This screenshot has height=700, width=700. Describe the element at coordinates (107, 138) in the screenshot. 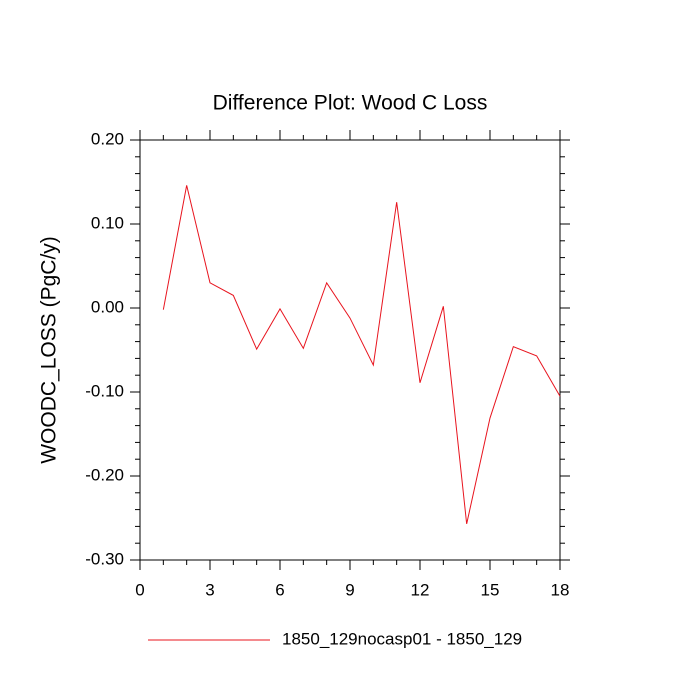

I see `y-tick-label: 0.20` at that location.